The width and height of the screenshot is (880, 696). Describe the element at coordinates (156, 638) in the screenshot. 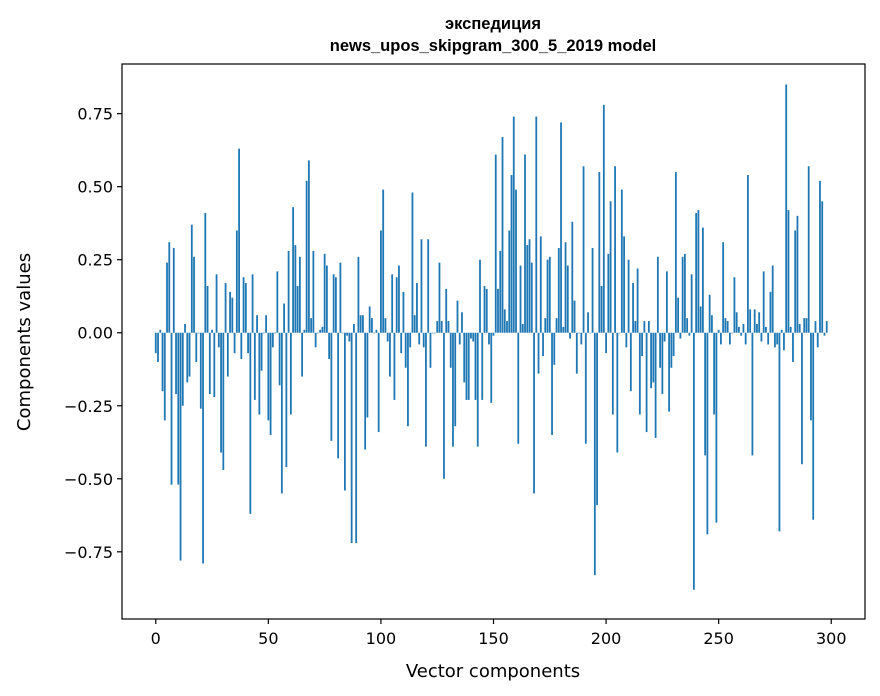

I see `x-tick-label: 0` at that location.